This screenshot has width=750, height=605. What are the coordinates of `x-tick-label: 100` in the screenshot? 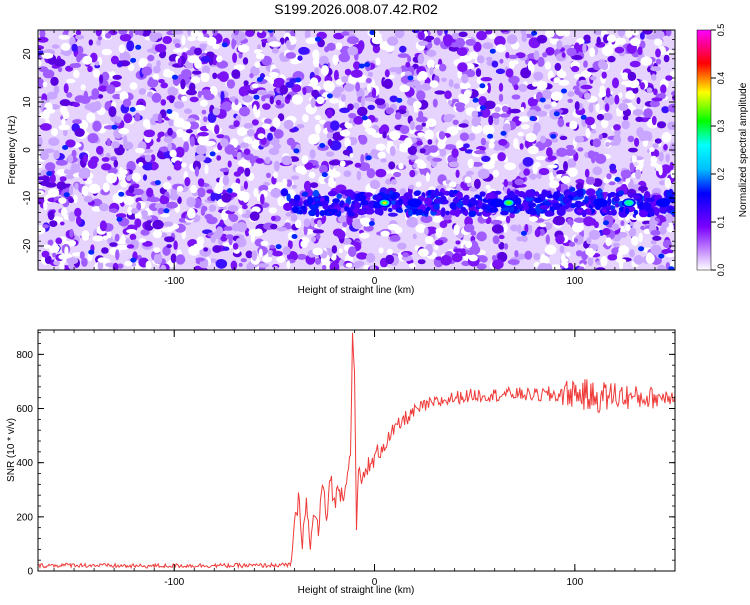 It's located at (574, 281).